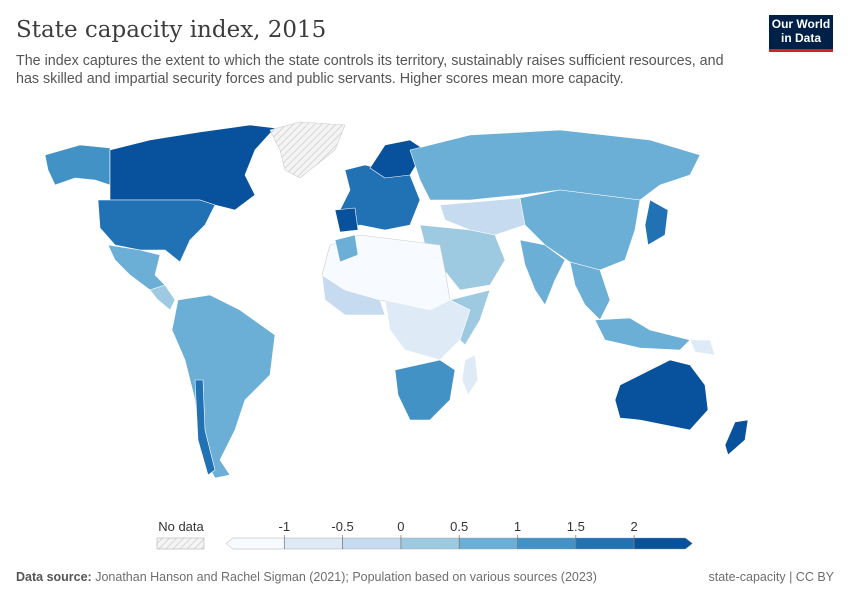 The image size is (850, 600). What do you see at coordinates (470, 317) in the screenshot?
I see `region-east-africa` at bounding box center [470, 317].